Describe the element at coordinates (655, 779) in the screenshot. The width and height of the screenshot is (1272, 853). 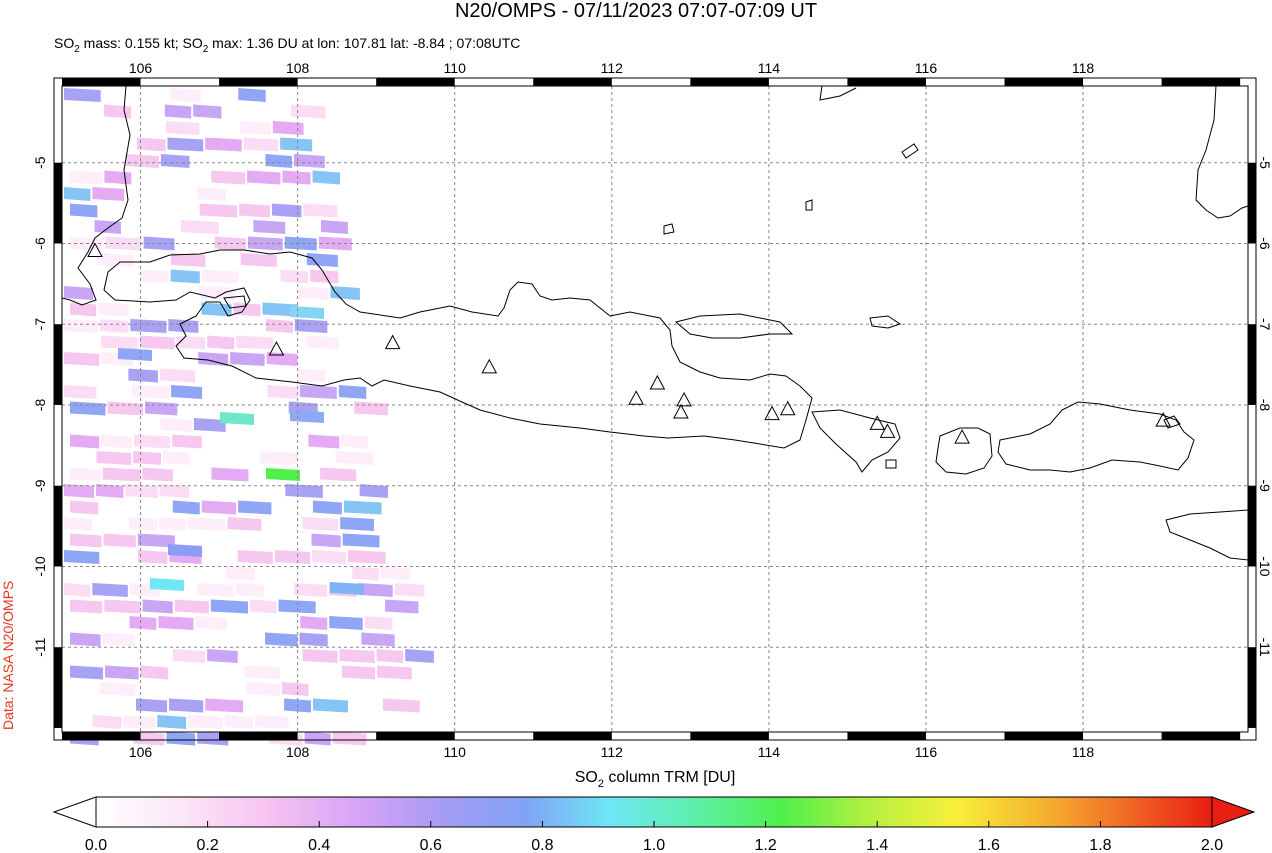
I see `colorbar-label: SO2 column TRM [DU]` at that location.